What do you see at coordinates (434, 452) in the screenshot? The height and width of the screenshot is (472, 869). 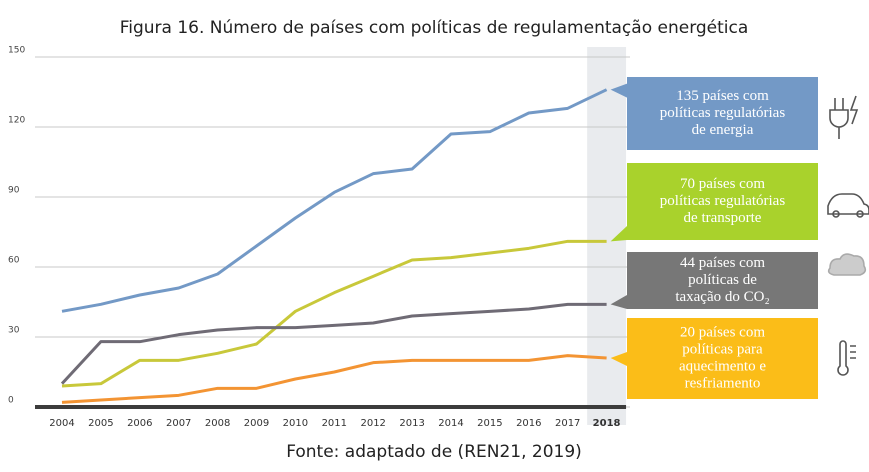 I see `source: Fonte: adaptado de (REN21, 2019)` at bounding box center [434, 452].